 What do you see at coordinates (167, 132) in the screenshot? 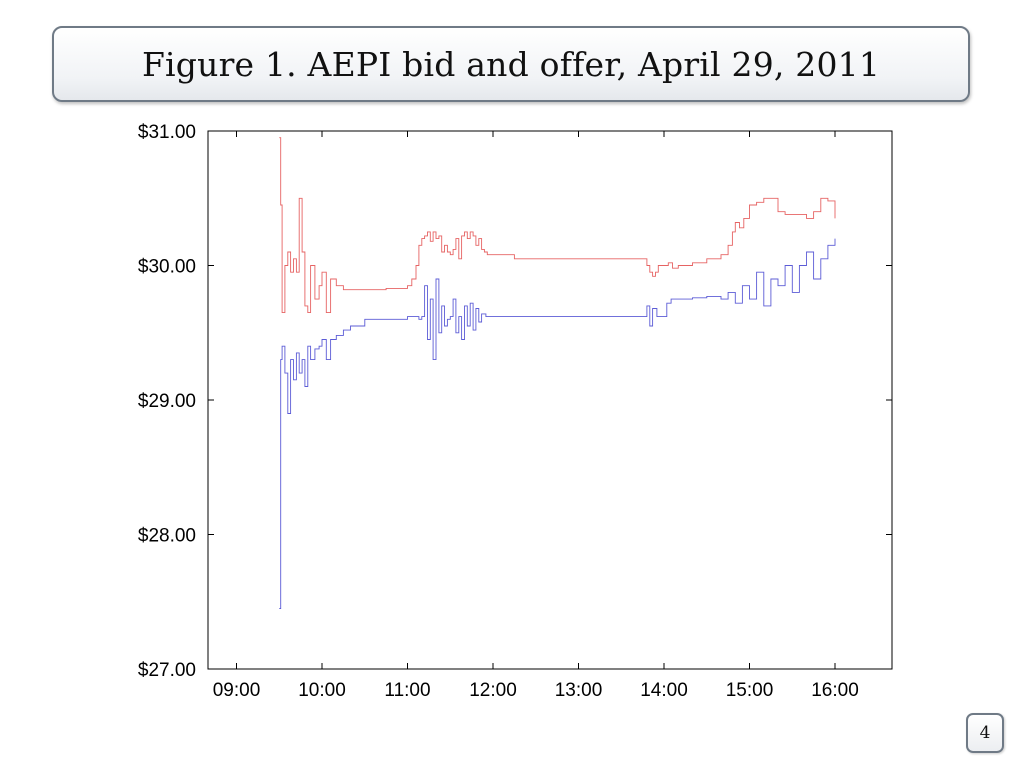
I see `y-tick-label: $31.00` at bounding box center [167, 132].